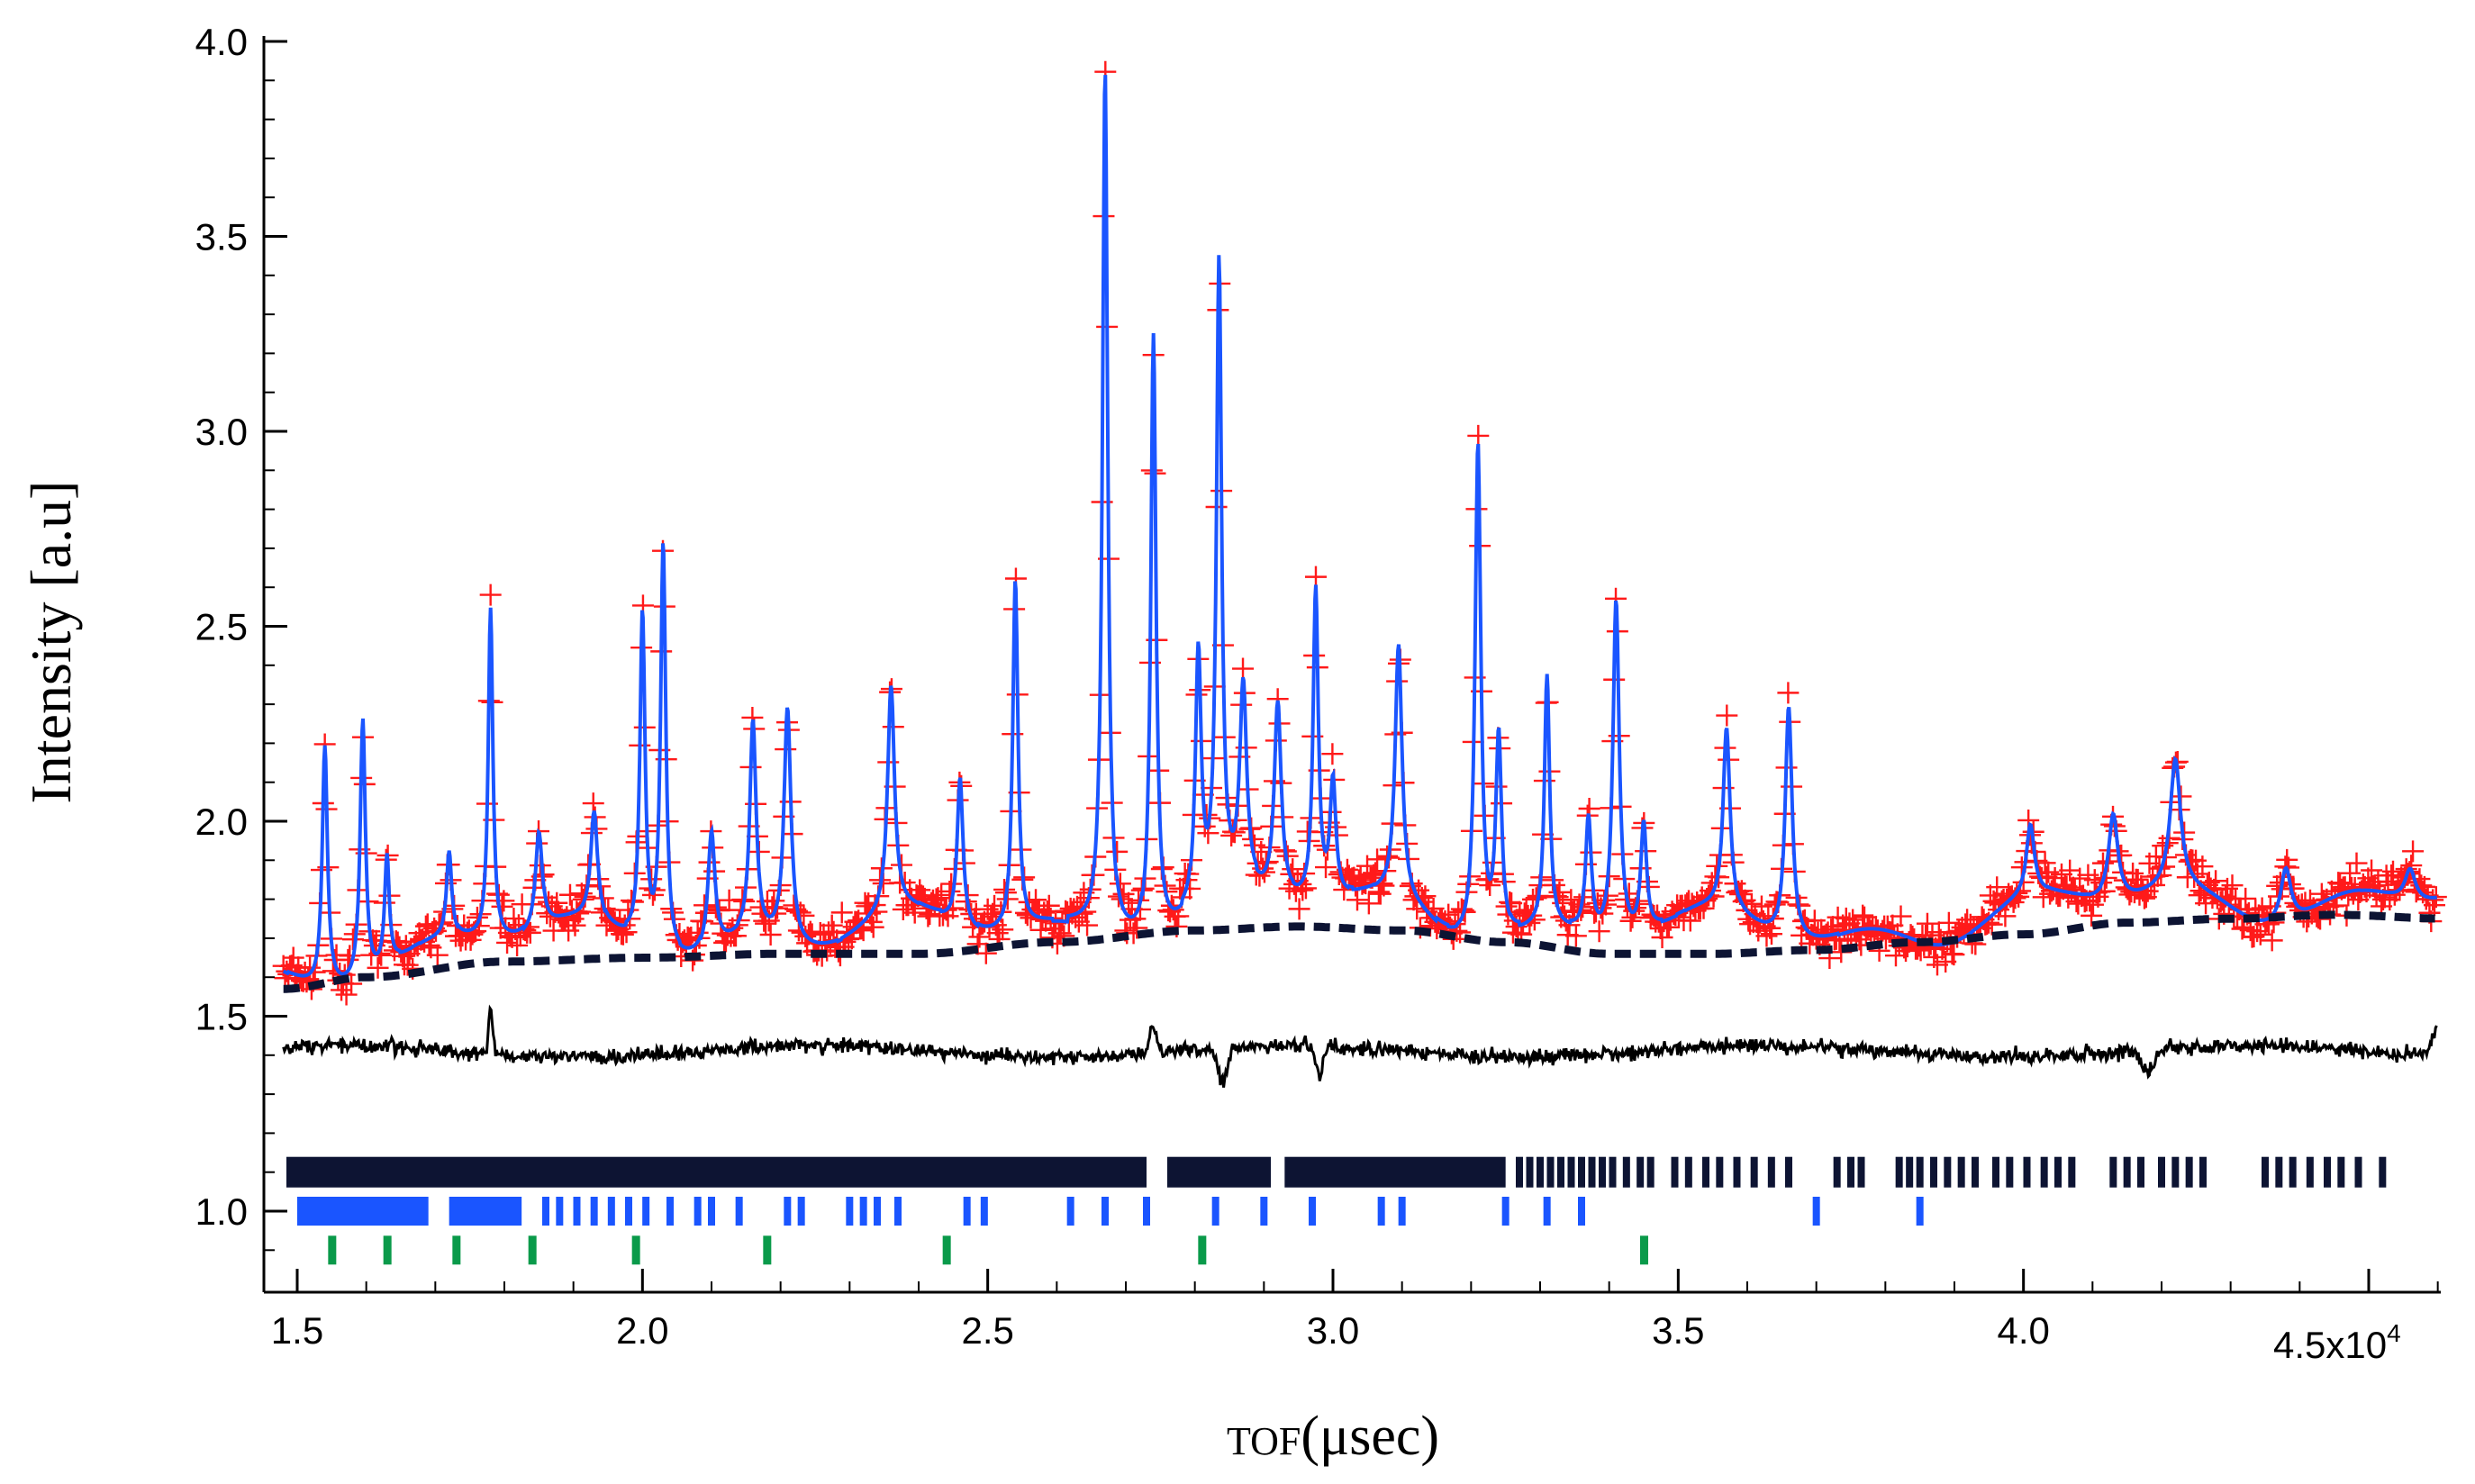 This screenshot has height=1484, width=2475. Describe the element at coordinates (1678, 1330) in the screenshot. I see `x-tick-label: 3.5` at that location.